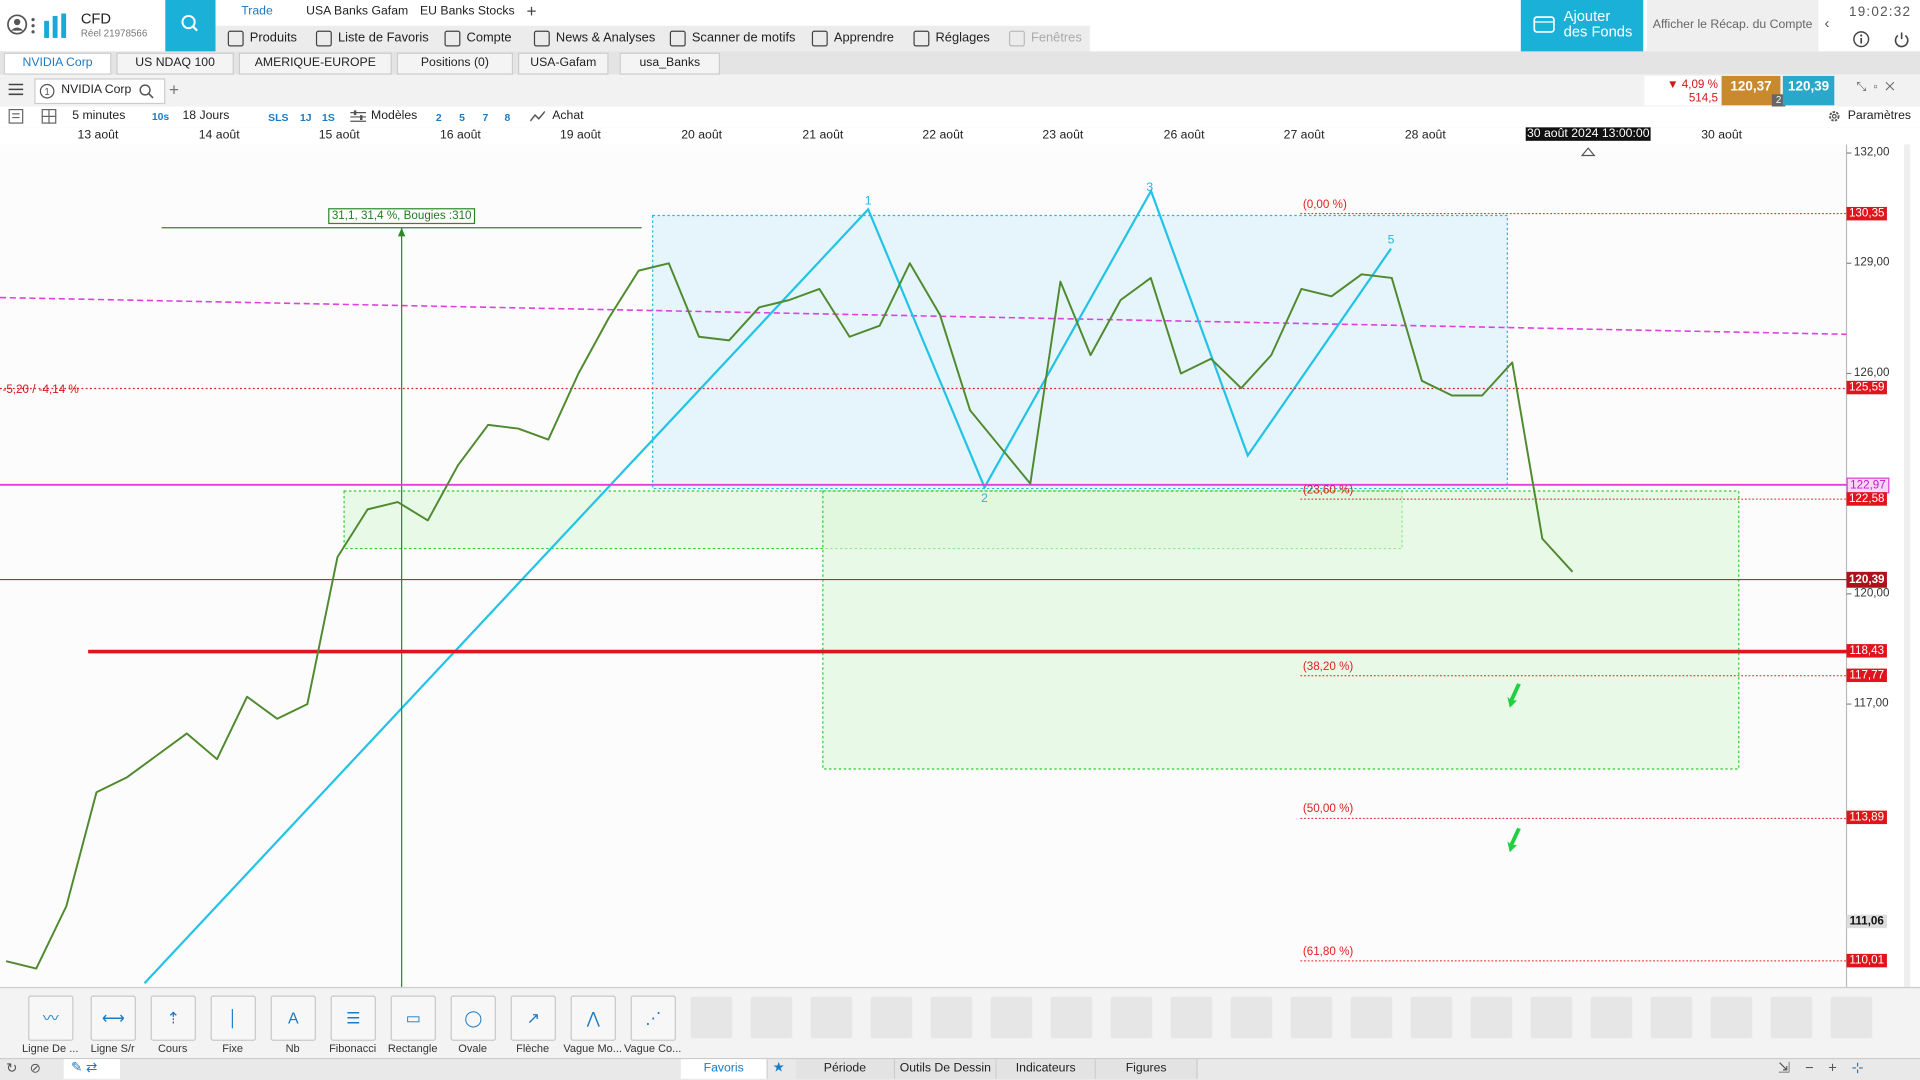 This screenshot has width=1920, height=1080. I want to click on arrow-up, so click(1514, 695).